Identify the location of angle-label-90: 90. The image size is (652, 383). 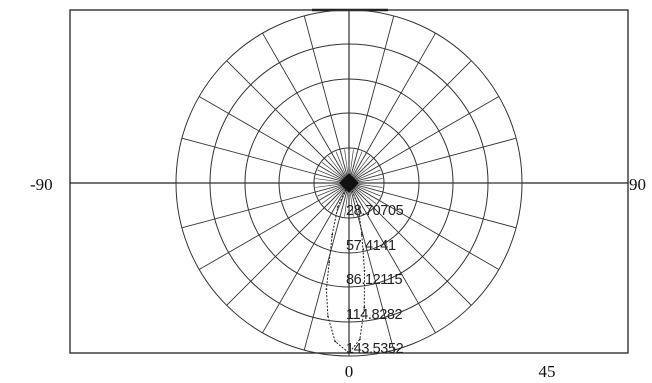
(637, 184).